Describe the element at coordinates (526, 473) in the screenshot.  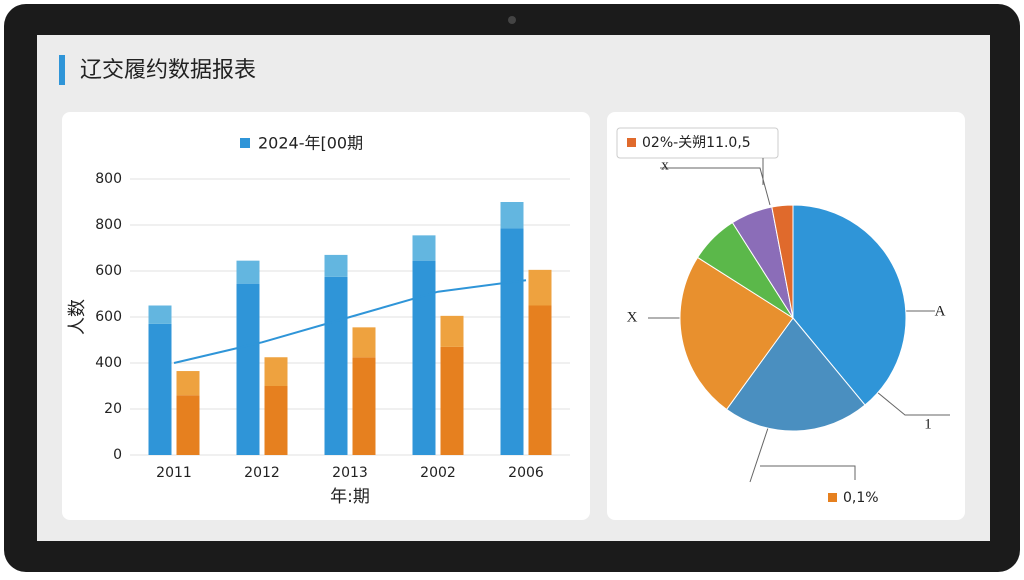
I see `x-tick-label: 2006` at that location.